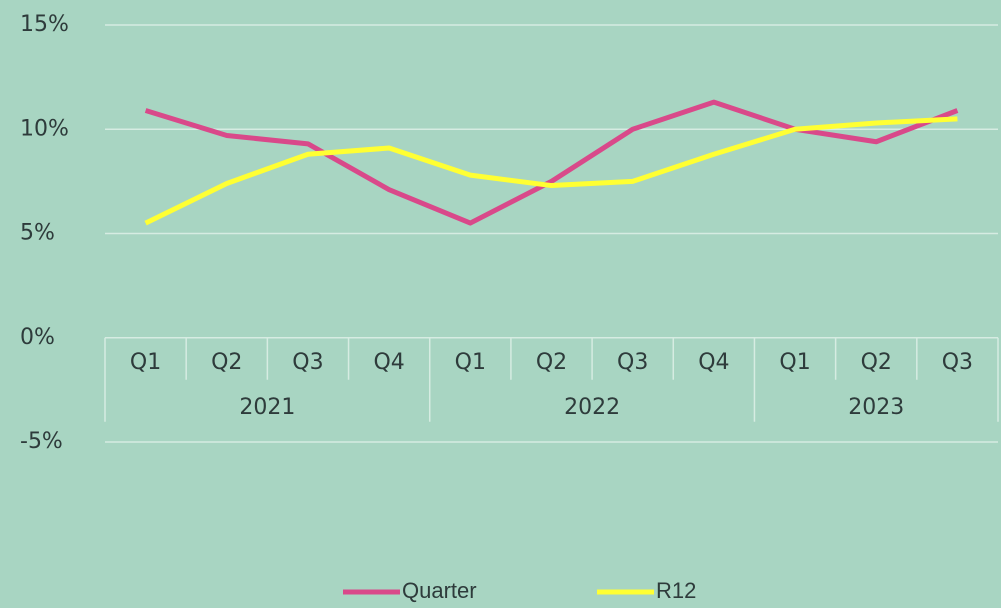 The image size is (1001, 608). What do you see at coordinates (439, 590) in the screenshot?
I see `legend-label: Quarter` at bounding box center [439, 590].